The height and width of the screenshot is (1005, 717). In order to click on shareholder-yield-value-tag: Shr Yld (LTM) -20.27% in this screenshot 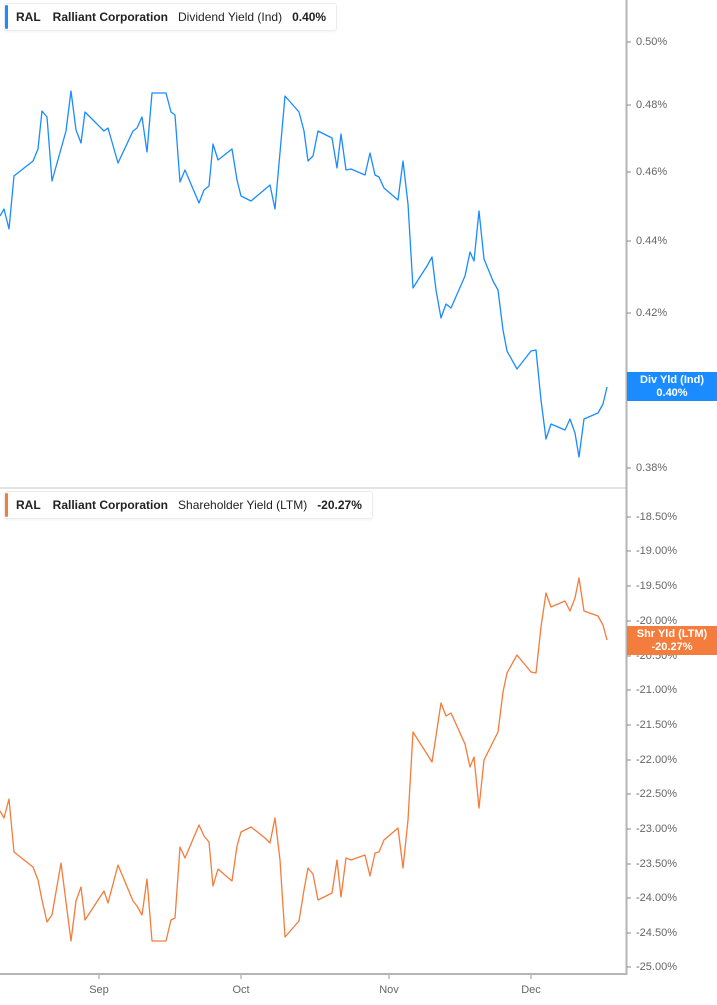, I will do `click(672, 640)`.